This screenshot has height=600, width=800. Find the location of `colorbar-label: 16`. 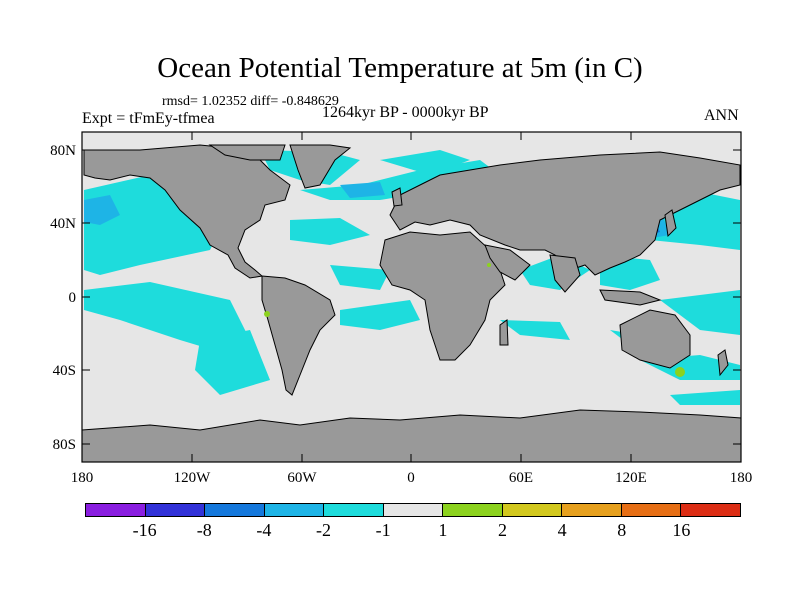

colorbar-label: 16 is located at coordinates (681, 530).